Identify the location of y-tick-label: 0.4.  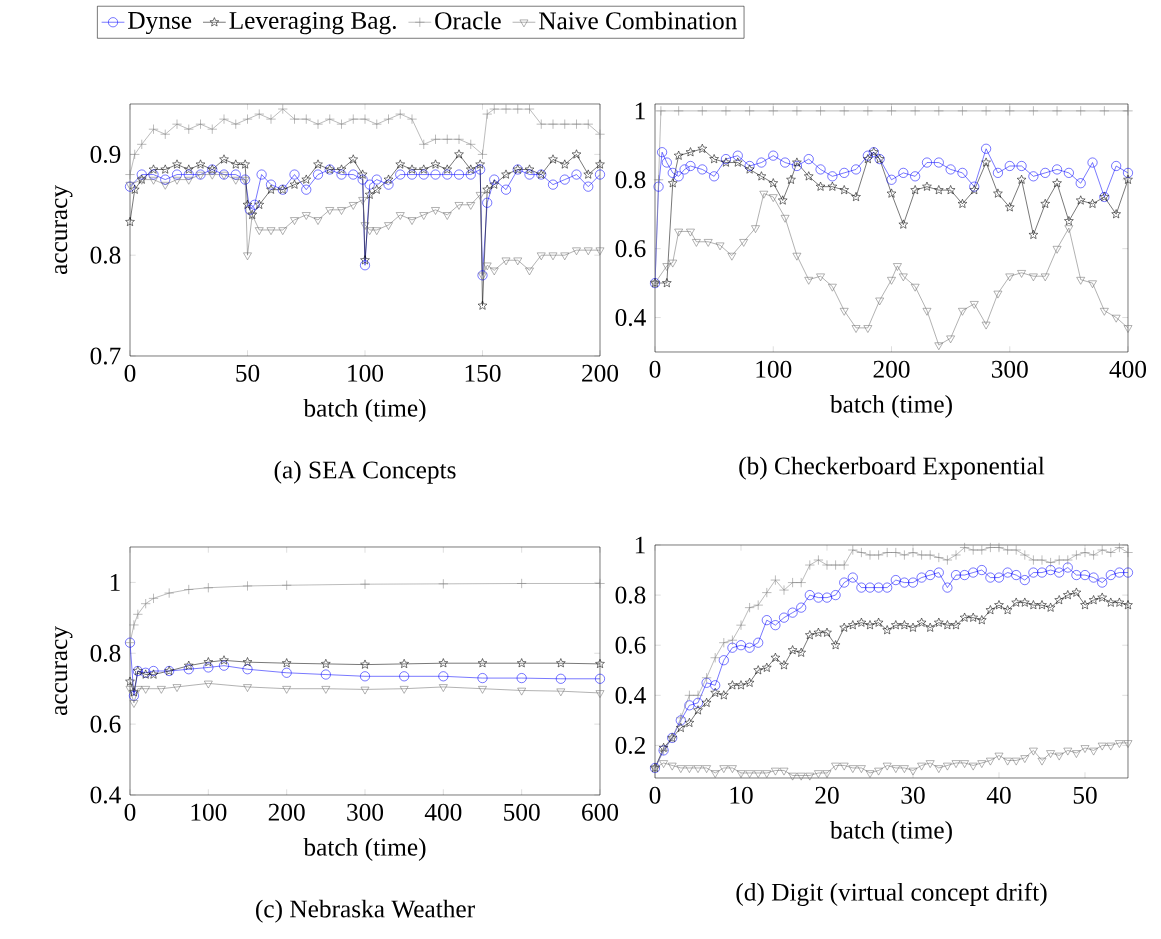
(630, 695).